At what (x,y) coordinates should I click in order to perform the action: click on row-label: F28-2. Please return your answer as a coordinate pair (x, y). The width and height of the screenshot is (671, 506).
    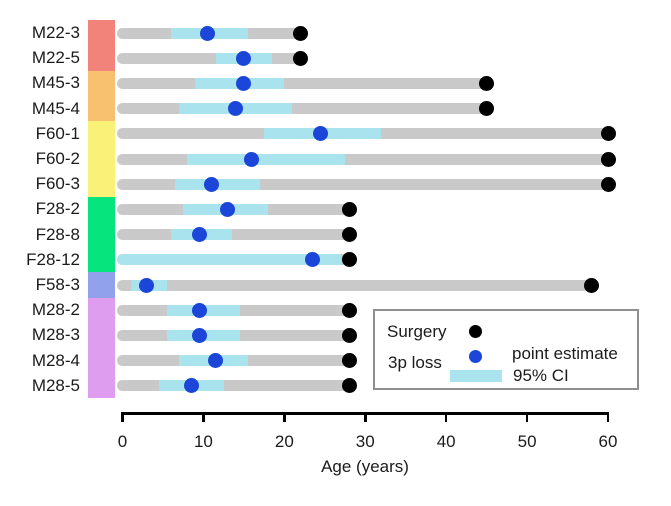
    Looking at the image, I should click on (57, 209).